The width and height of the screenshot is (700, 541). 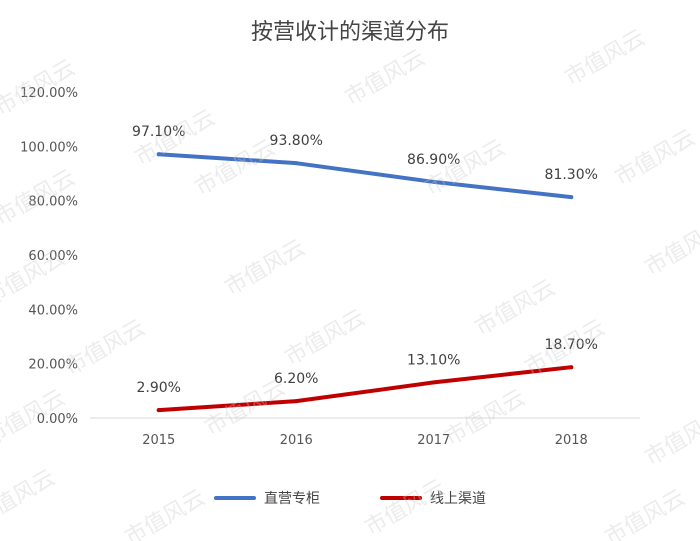 I want to click on y-tick-label: 60.00%, so click(x=53, y=256).